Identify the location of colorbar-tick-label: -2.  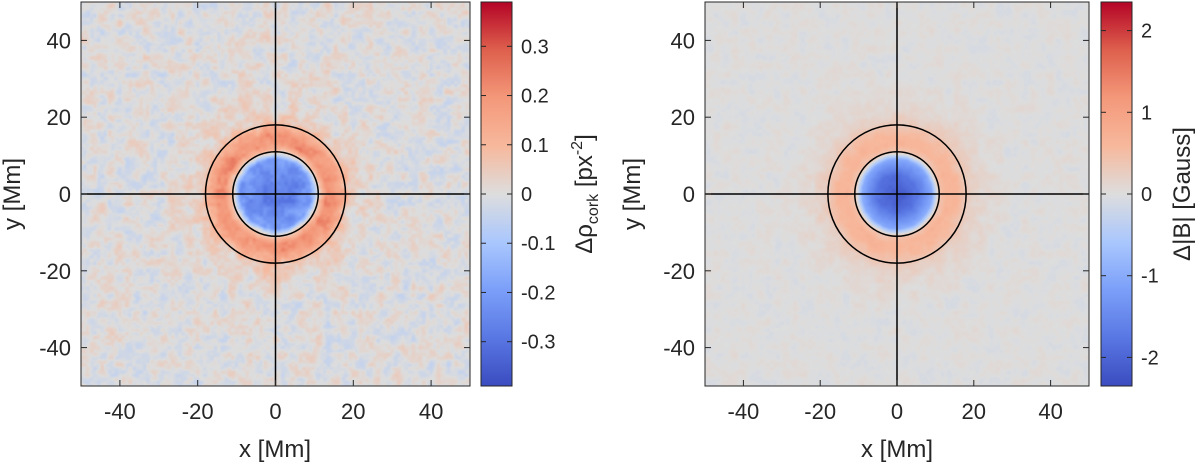
(1150, 358).